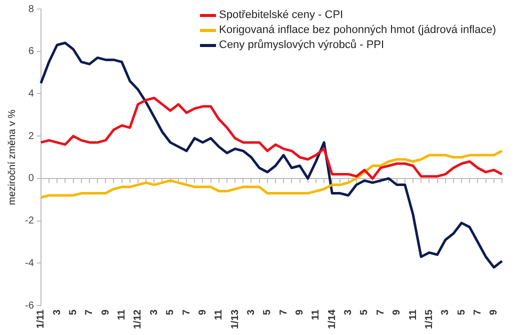 The width and height of the screenshot is (518, 335). Describe the element at coordinates (29, 306) in the screenshot. I see `y-tick-label: -6` at that location.